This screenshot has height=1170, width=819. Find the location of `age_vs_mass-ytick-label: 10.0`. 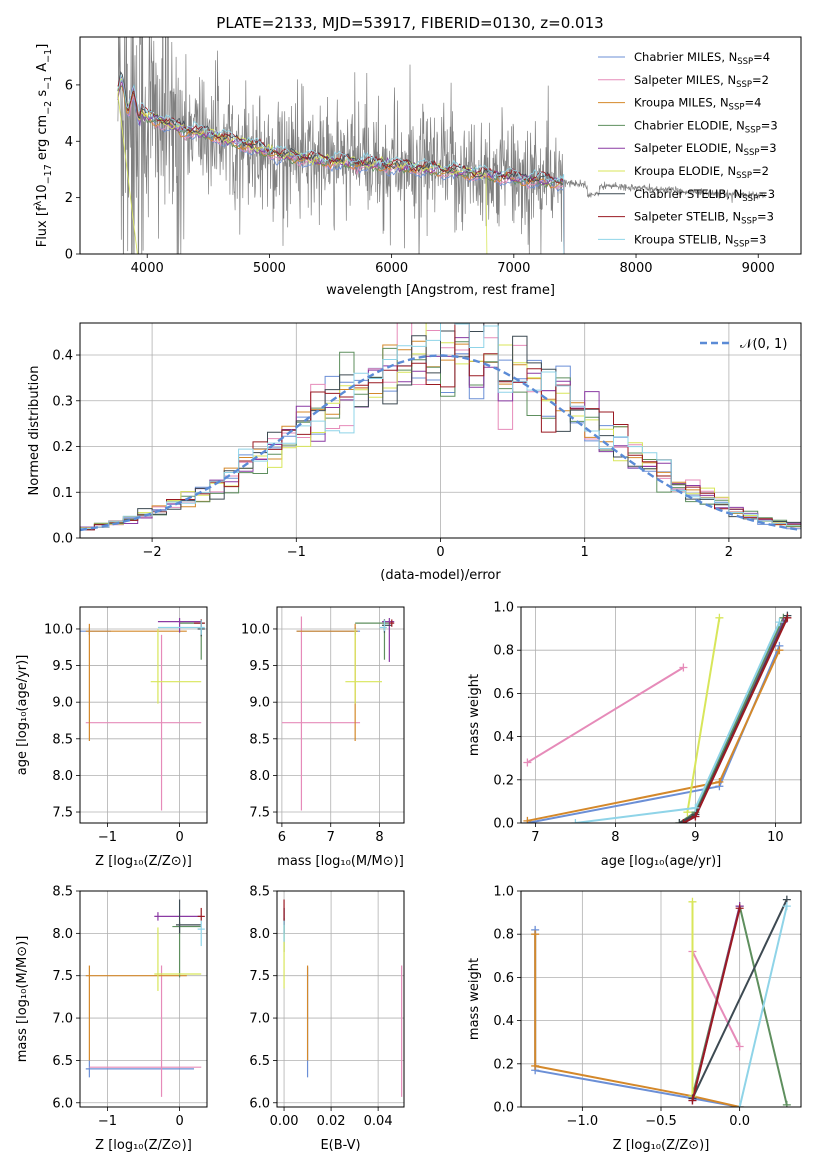

age_vs_mass-ytick-label: 10.0 is located at coordinates (255, 629).